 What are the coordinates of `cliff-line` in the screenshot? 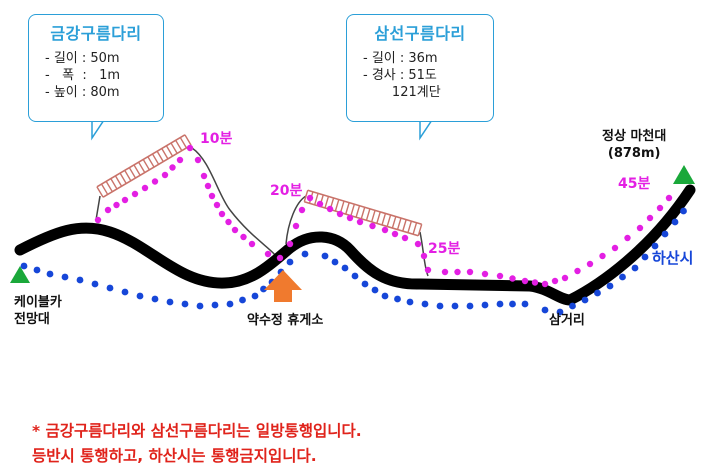 It's located at (296, 220).